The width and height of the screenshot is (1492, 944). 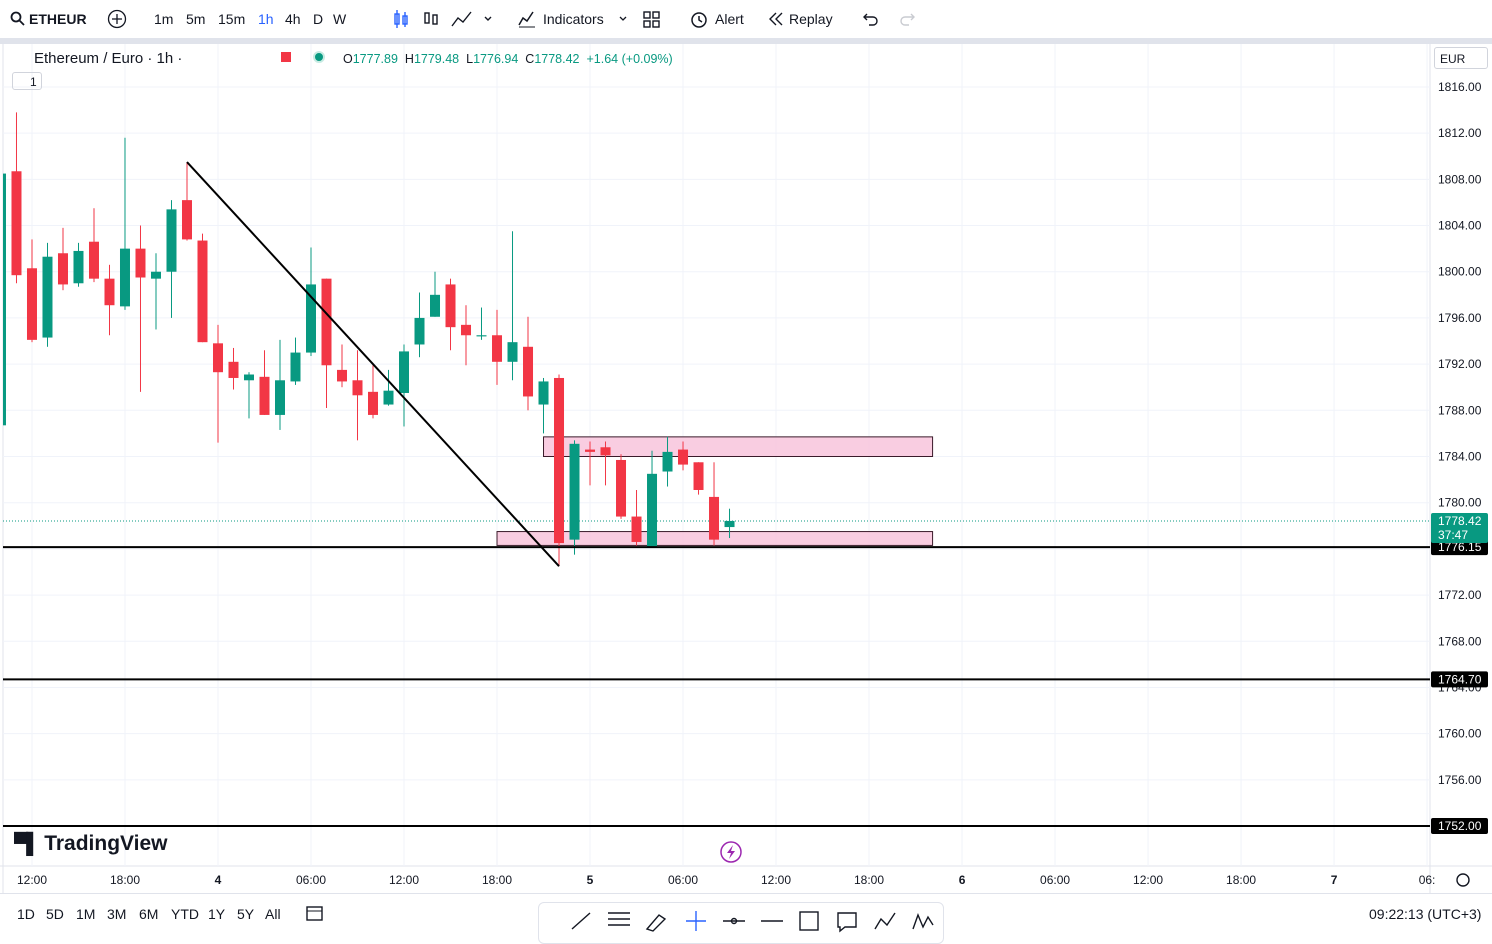 What do you see at coordinates (55, 914) in the screenshot?
I see `range-button: 5D` at bounding box center [55, 914].